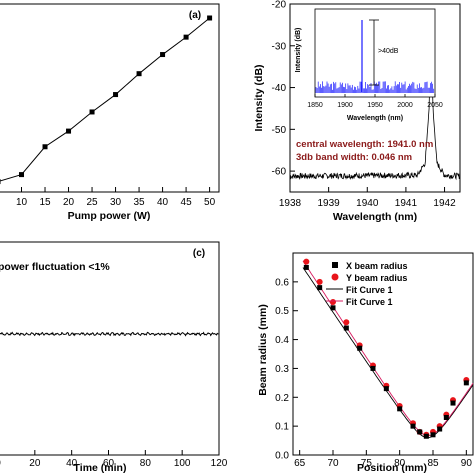 The width and height of the screenshot is (474, 474). Describe the element at coordinates (406, 203) in the screenshot. I see `panel-b-xtick-label: 1941` at that location.